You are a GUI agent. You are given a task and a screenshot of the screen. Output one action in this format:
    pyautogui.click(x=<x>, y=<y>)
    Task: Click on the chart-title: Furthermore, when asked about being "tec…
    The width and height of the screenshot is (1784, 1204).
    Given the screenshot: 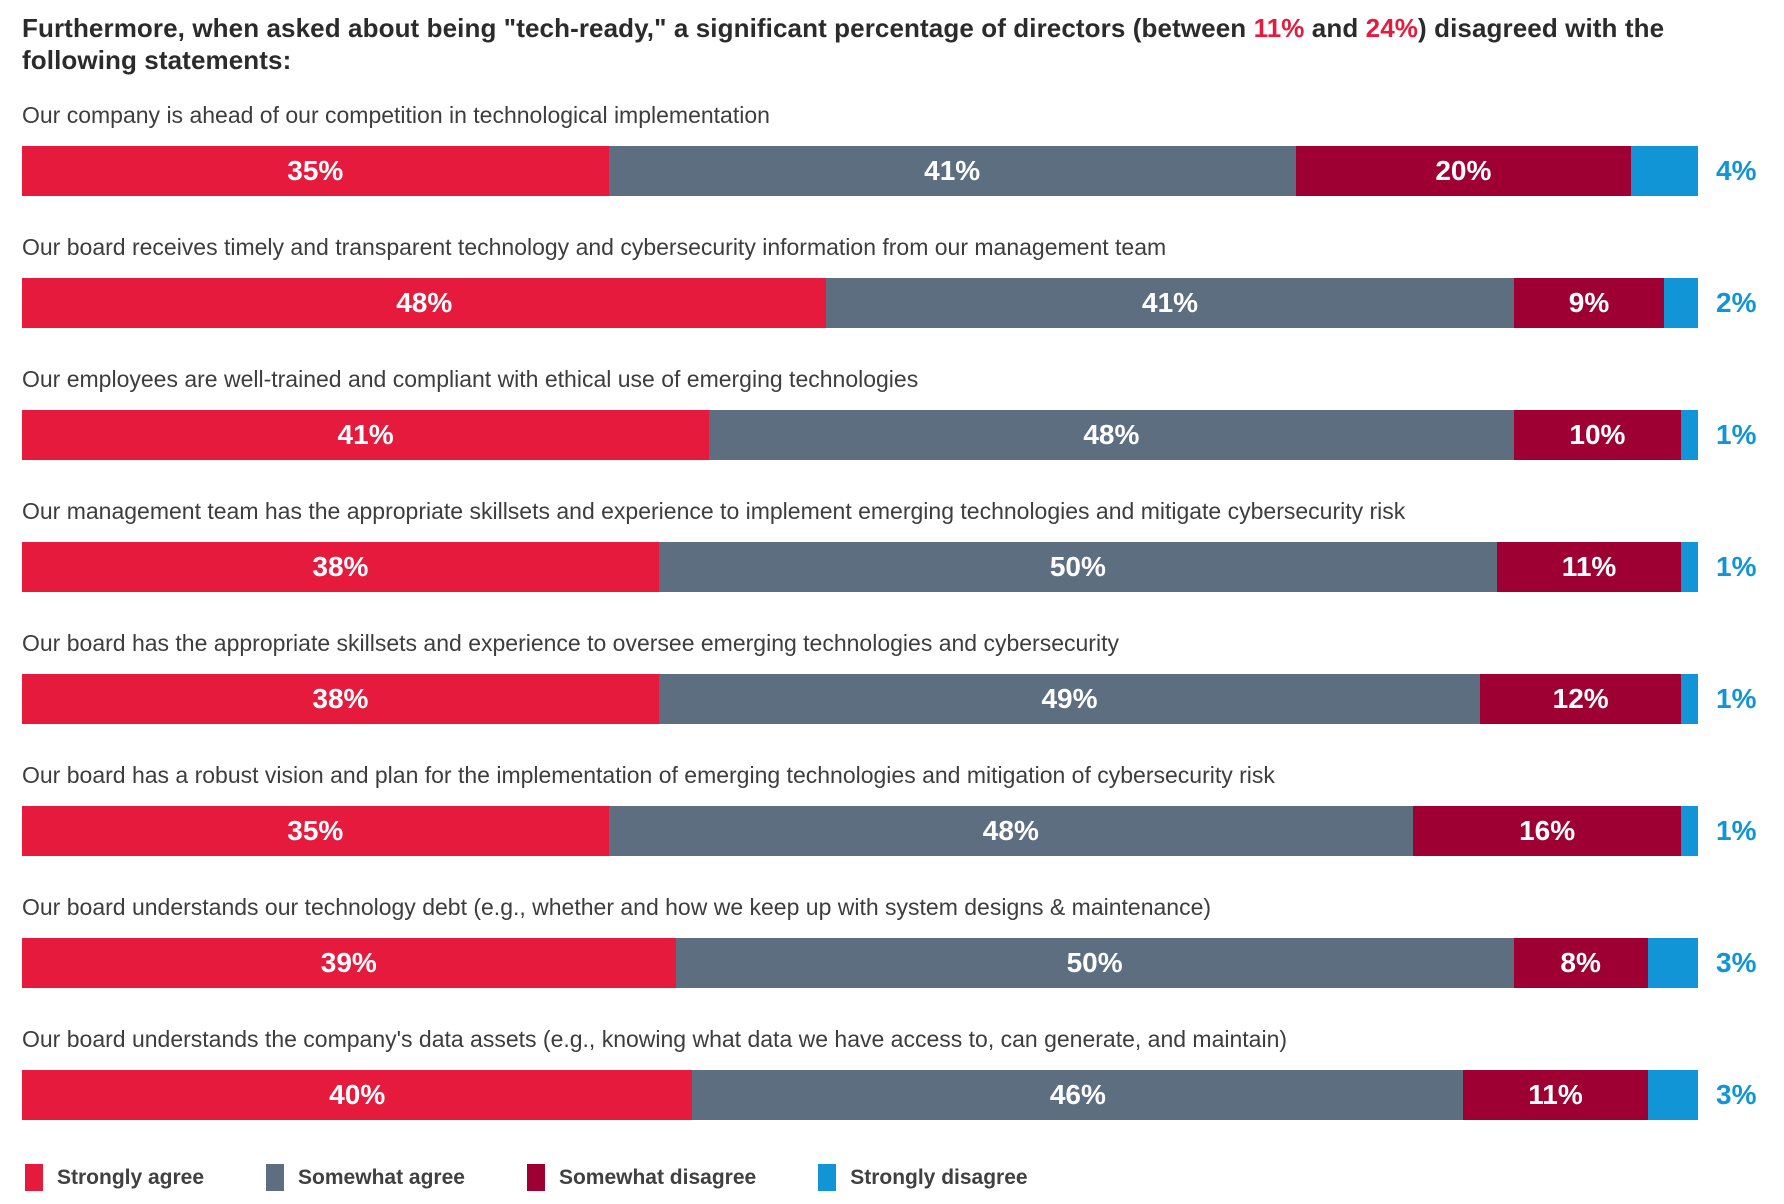 What is the action you would take?
    pyautogui.click(x=894, y=44)
    